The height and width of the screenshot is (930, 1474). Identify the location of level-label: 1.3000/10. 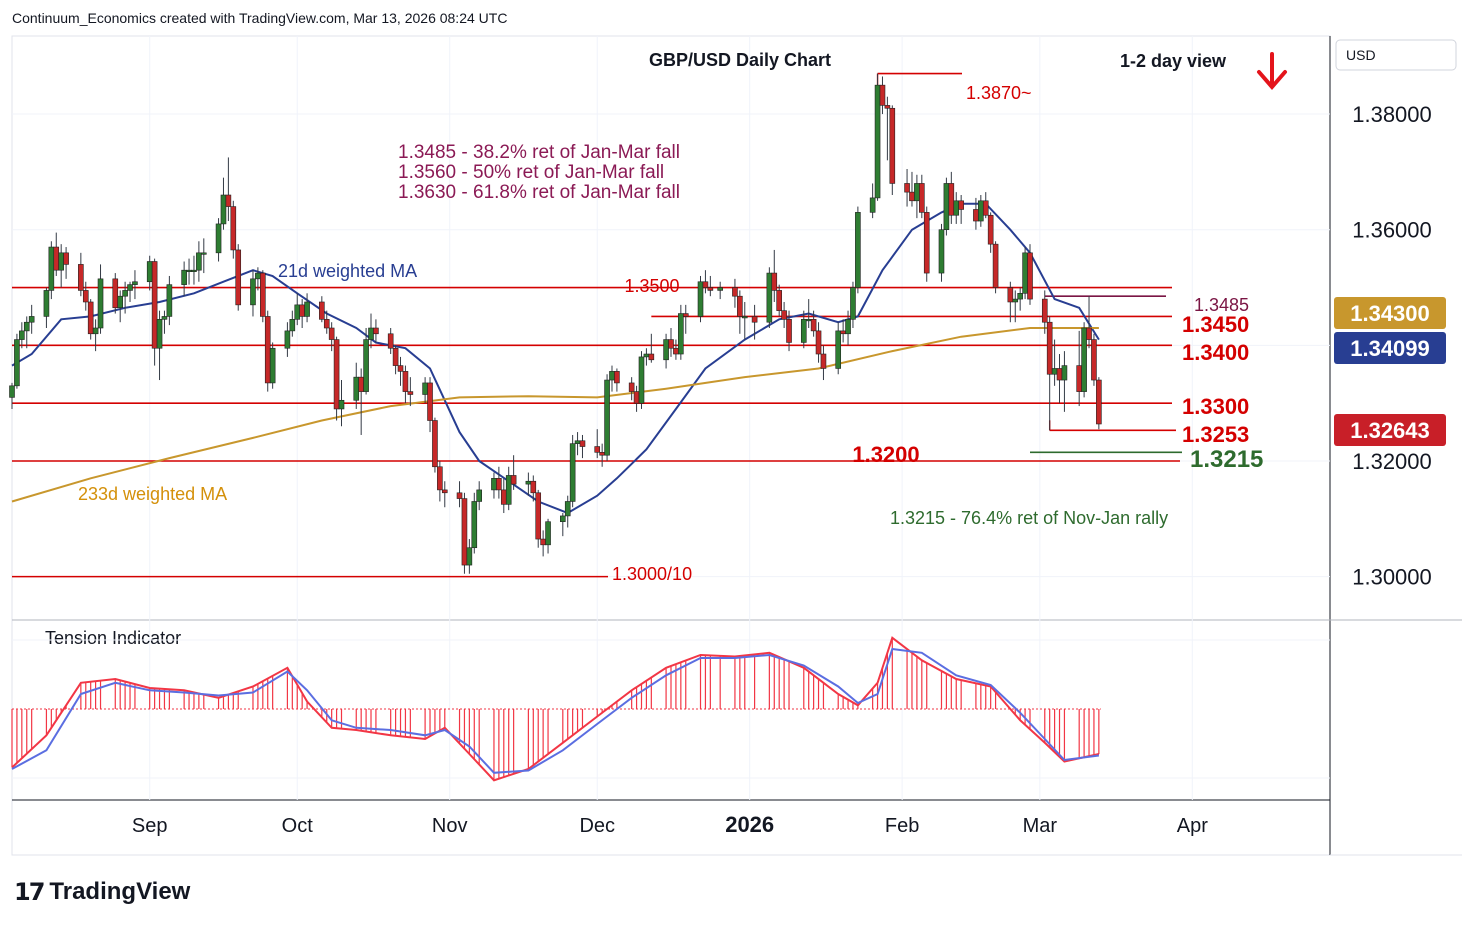
(652, 574).